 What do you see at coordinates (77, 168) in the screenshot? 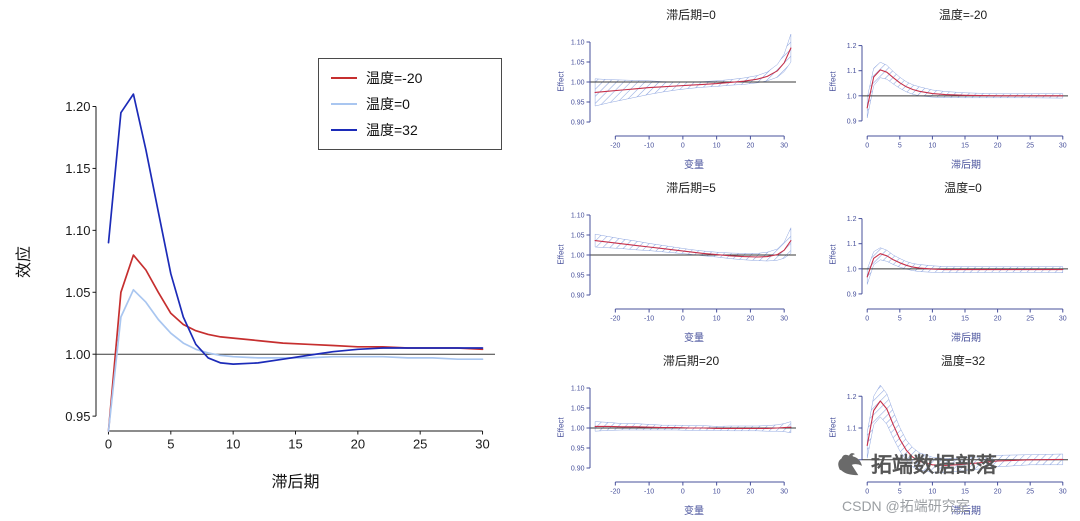
I see `svg-text: 1.15` at bounding box center [77, 168].